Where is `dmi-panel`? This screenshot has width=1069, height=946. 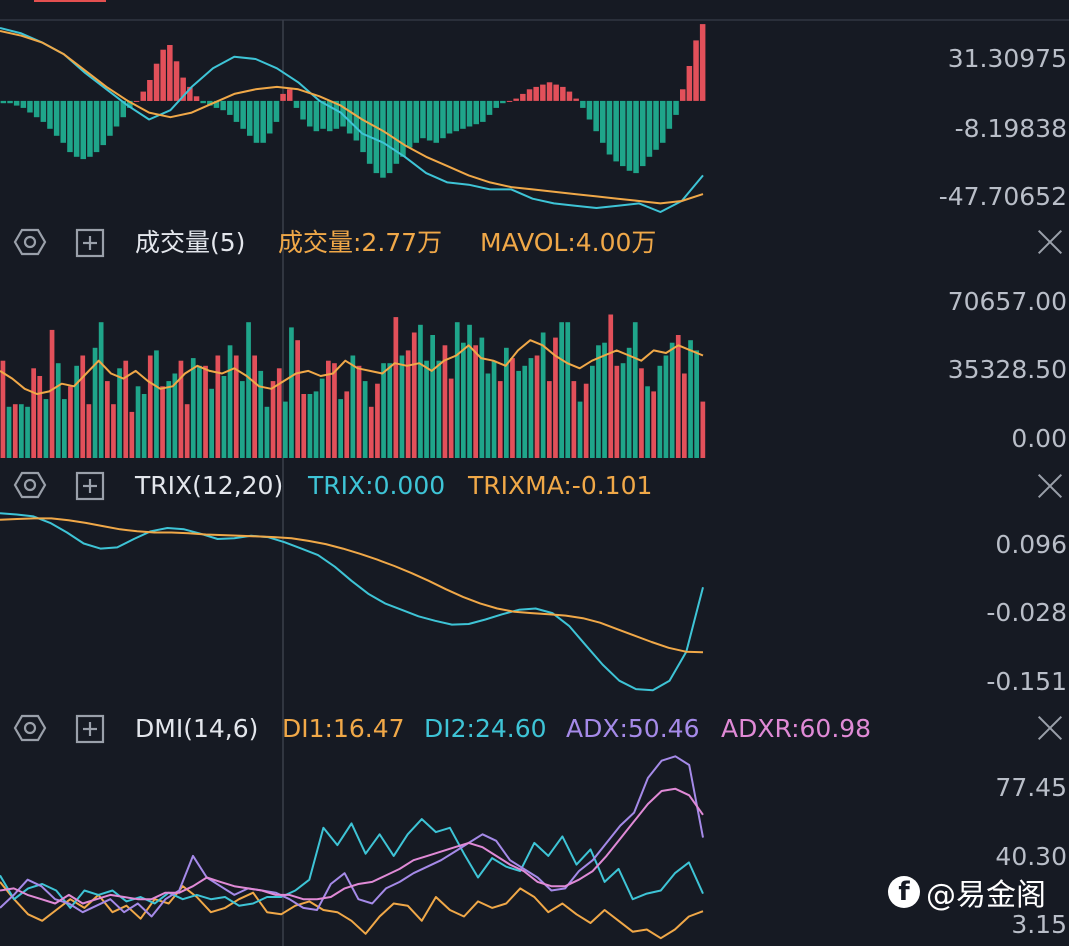
dmi-panel is located at coordinates (352, 847).